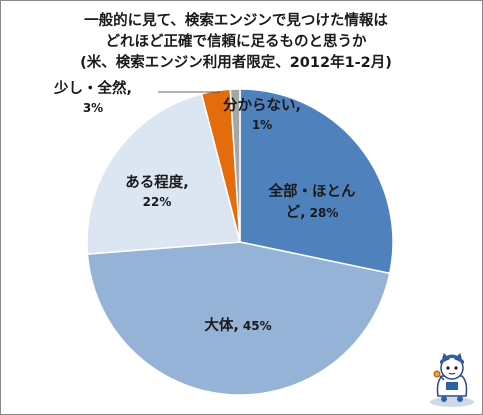  Describe the element at coordinates (92, 88) in the screenshot. I see `data-label-4-line-1: 少し・全然,` at that location.